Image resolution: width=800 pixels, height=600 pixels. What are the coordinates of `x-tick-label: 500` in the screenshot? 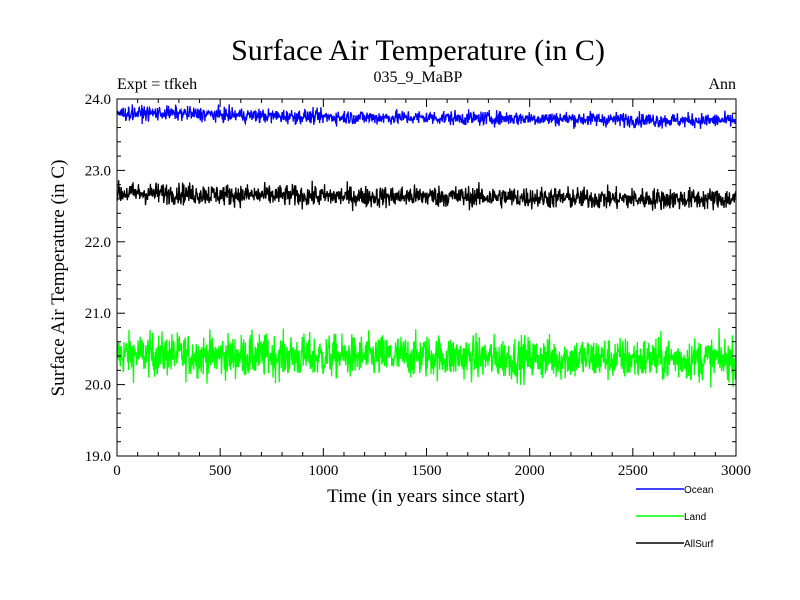 It's located at (220, 471).